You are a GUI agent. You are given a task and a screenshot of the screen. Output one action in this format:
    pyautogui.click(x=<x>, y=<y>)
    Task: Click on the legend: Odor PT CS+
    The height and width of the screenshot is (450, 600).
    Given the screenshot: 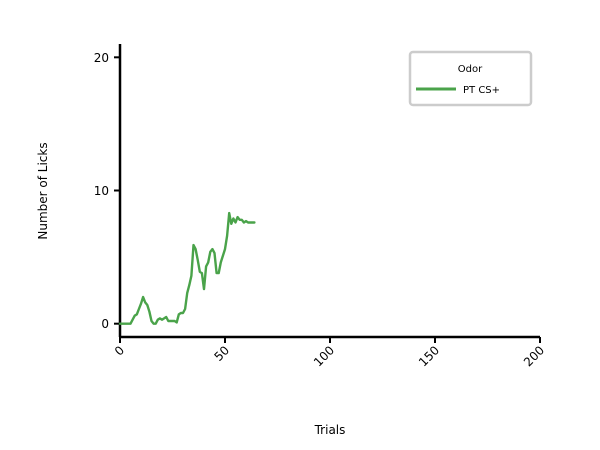 What is the action you would take?
    pyautogui.click(x=470, y=78)
    